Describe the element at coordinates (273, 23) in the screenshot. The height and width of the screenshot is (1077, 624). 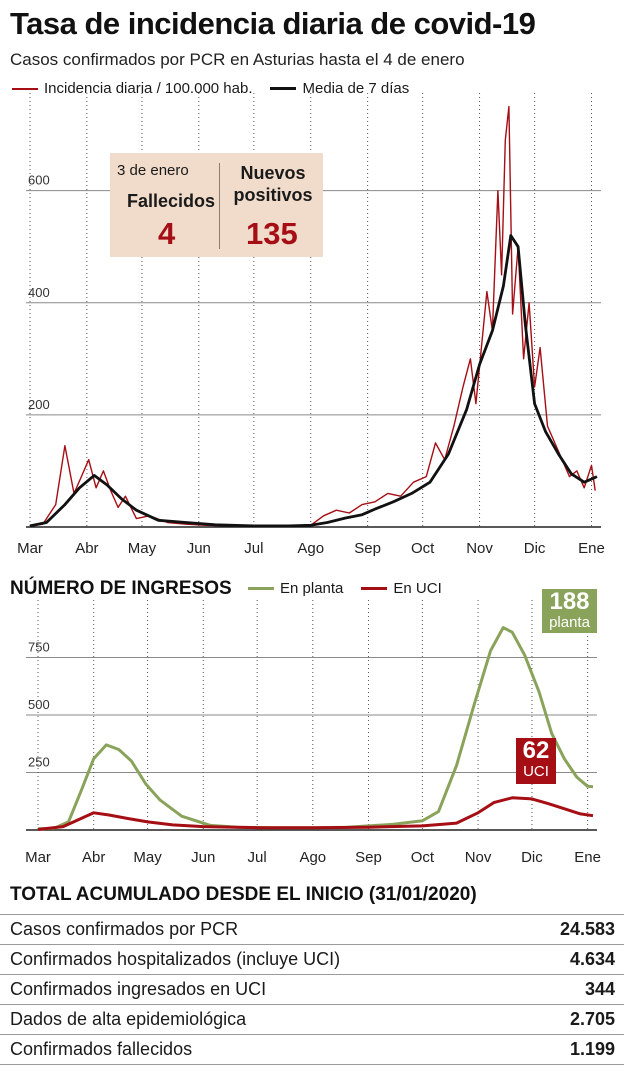
I see `chart-title: Tasa de incidencia diaria de covid-19` at that location.